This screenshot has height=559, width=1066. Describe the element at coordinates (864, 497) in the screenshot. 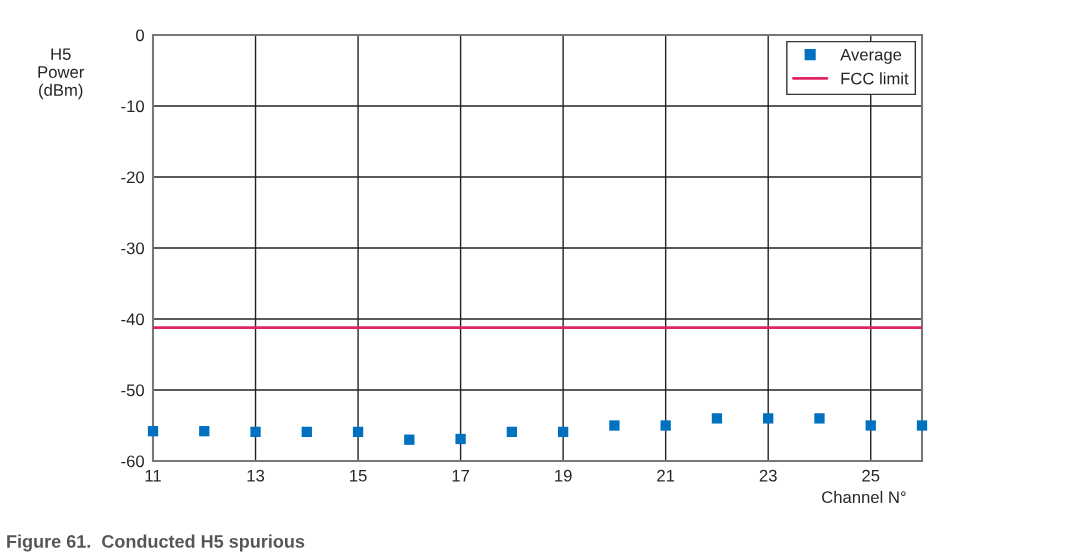

I see `x-axis-title: Channel N°` at that location.